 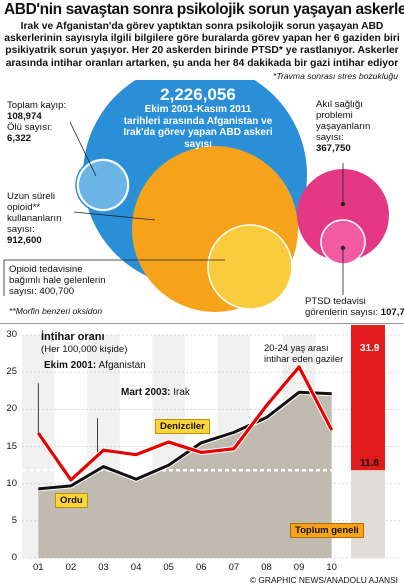 I want to click on mental-health-text: problemi, so click(x=334, y=115).